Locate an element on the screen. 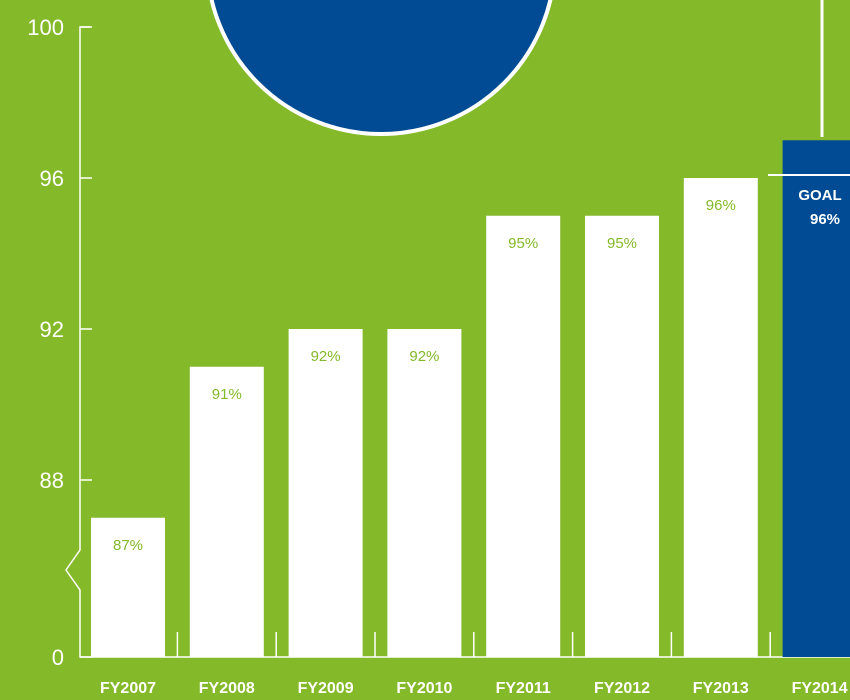  x-tick-label: FY2008 is located at coordinates (227, 688).